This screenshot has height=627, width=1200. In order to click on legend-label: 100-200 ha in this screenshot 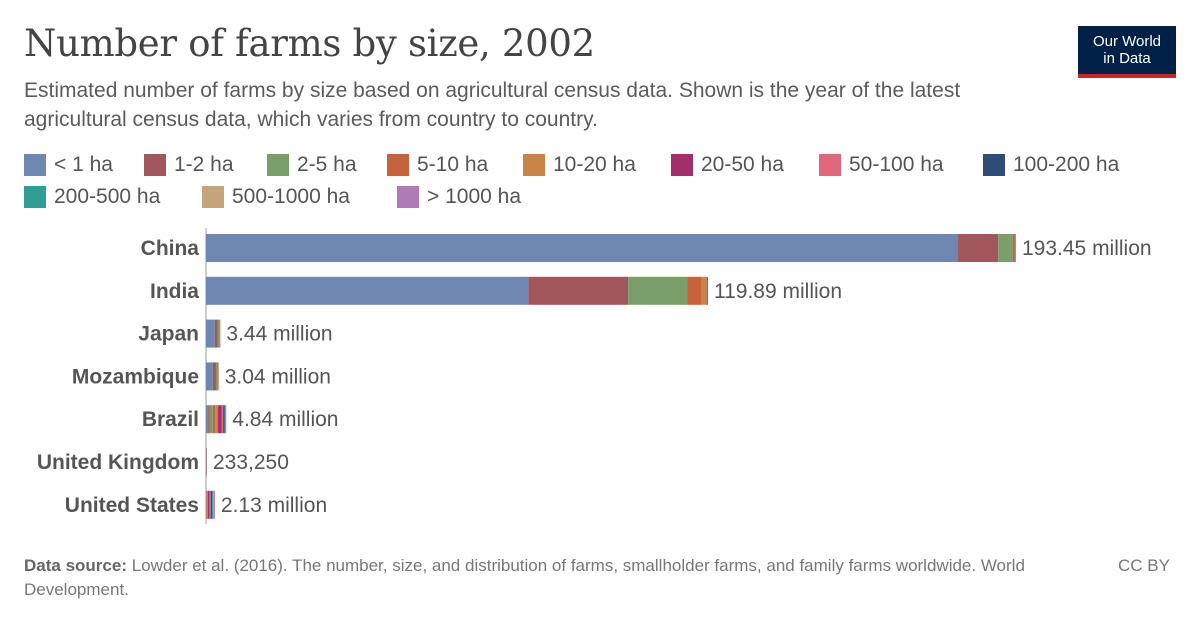, I will do `click(1066, 164)`.